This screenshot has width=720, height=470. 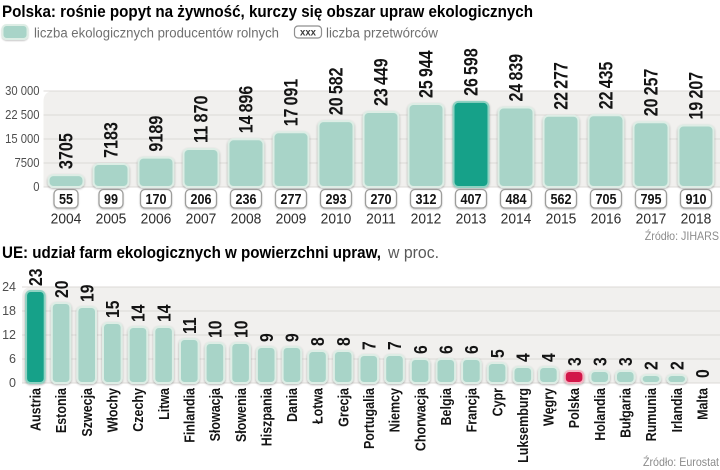 I want to click on svg-text: 562, so click(x=561, y=199).